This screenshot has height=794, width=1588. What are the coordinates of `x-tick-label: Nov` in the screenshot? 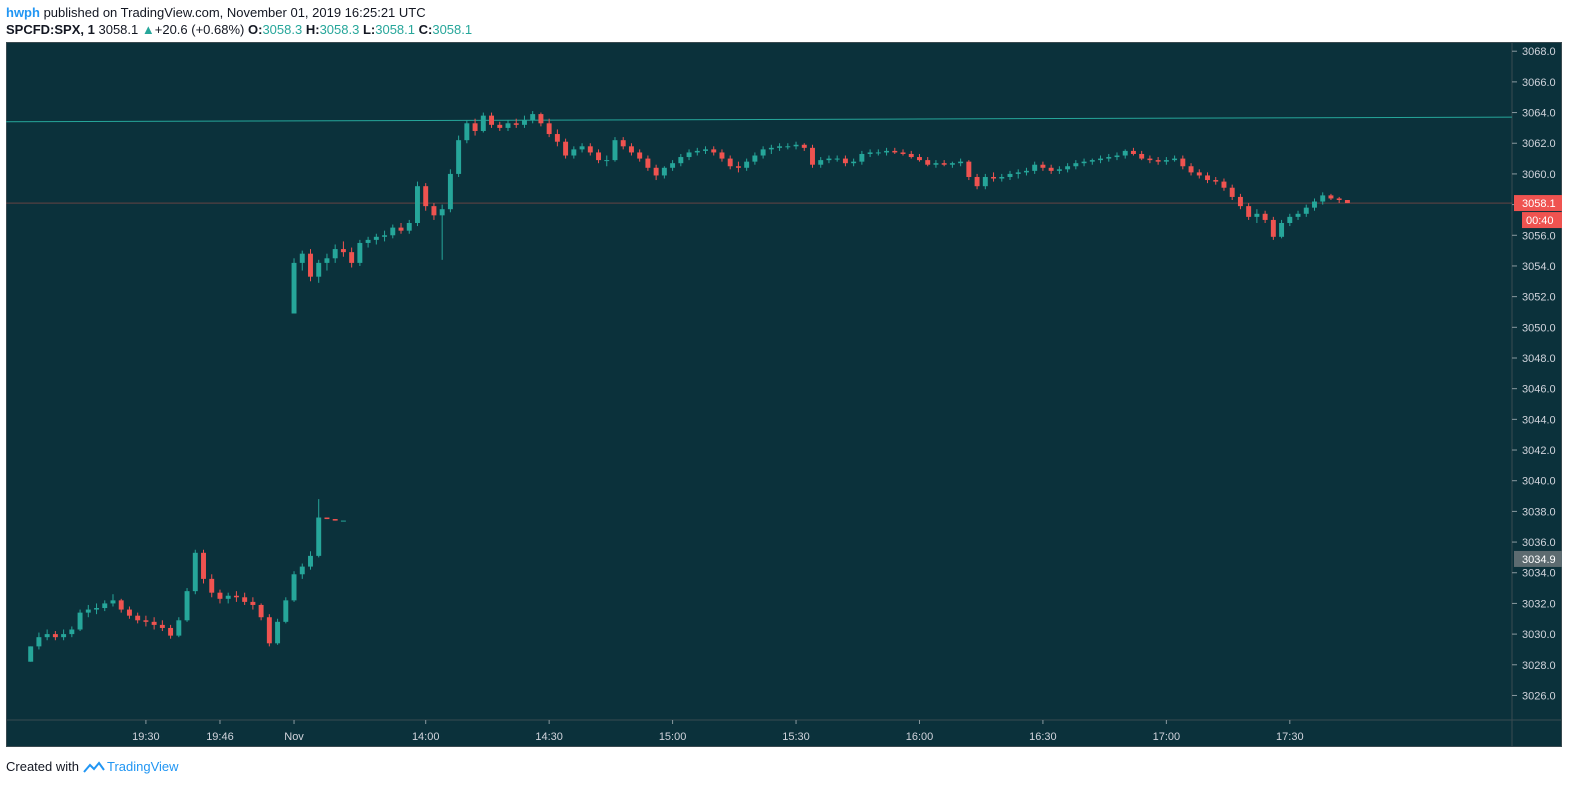 It's located at (294, 737).